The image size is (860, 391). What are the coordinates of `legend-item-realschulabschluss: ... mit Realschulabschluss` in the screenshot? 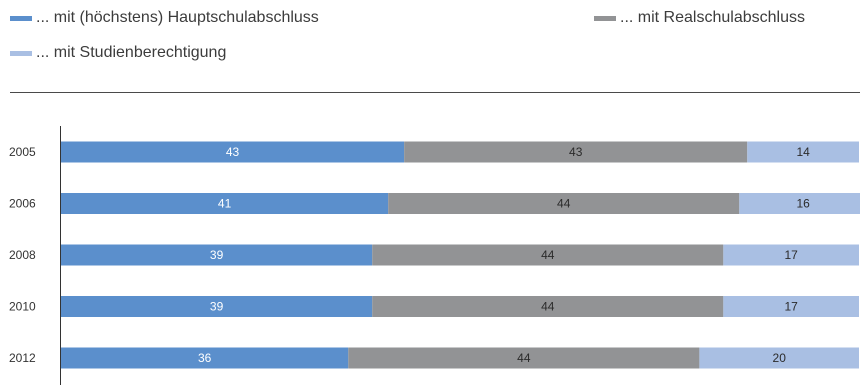 It's located at (699, 18).